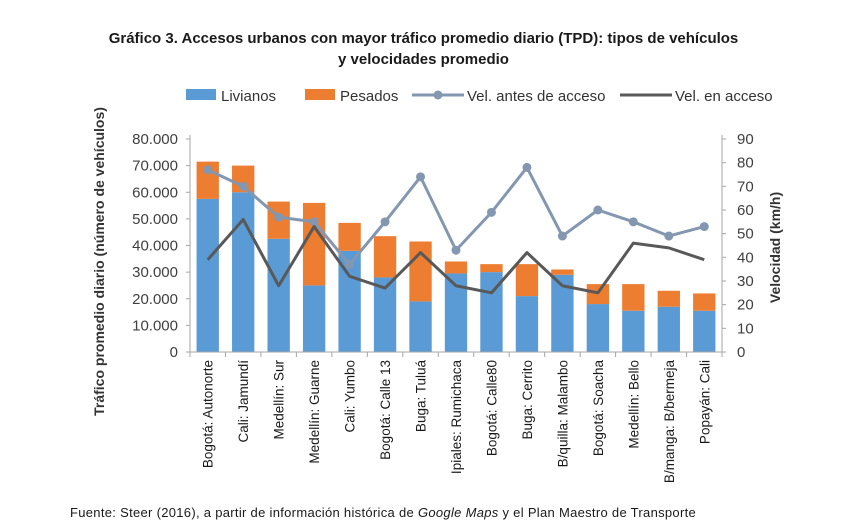  What do you see at coordinates (243, 401) in the screenshot?
I see `category-label-cali-jamundi: Cali: Jamundí` at bounding box center [243, 401].